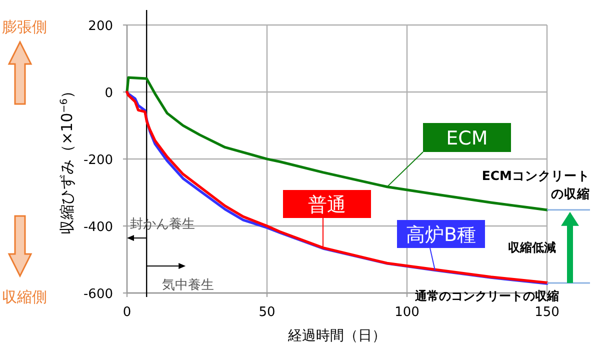 This screenshot has height=350, width=600. What do you see at coordinates (24, 27) in the screenshot?
I see `text: 膨張側` at bounding box center [24, 27].